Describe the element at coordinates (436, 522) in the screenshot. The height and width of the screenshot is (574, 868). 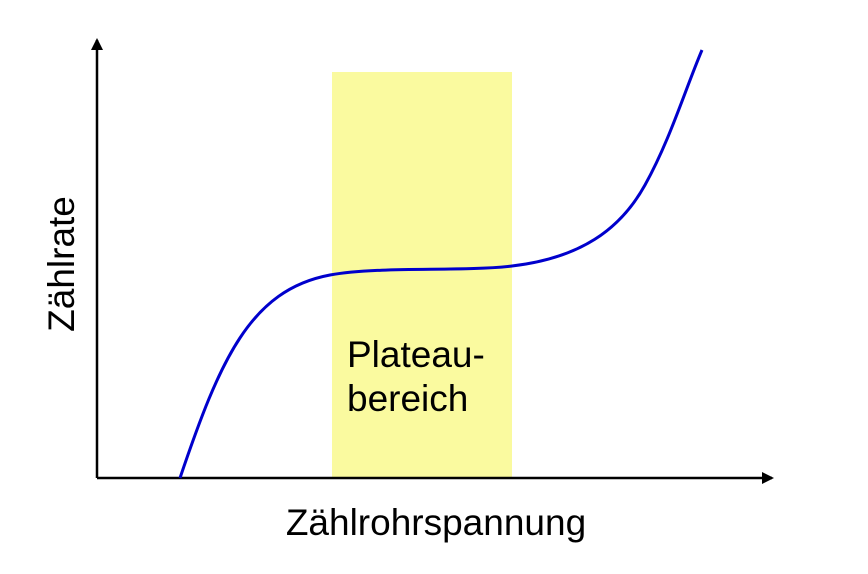
I see `x-axis-label: Zählrohrspannung` at that location.